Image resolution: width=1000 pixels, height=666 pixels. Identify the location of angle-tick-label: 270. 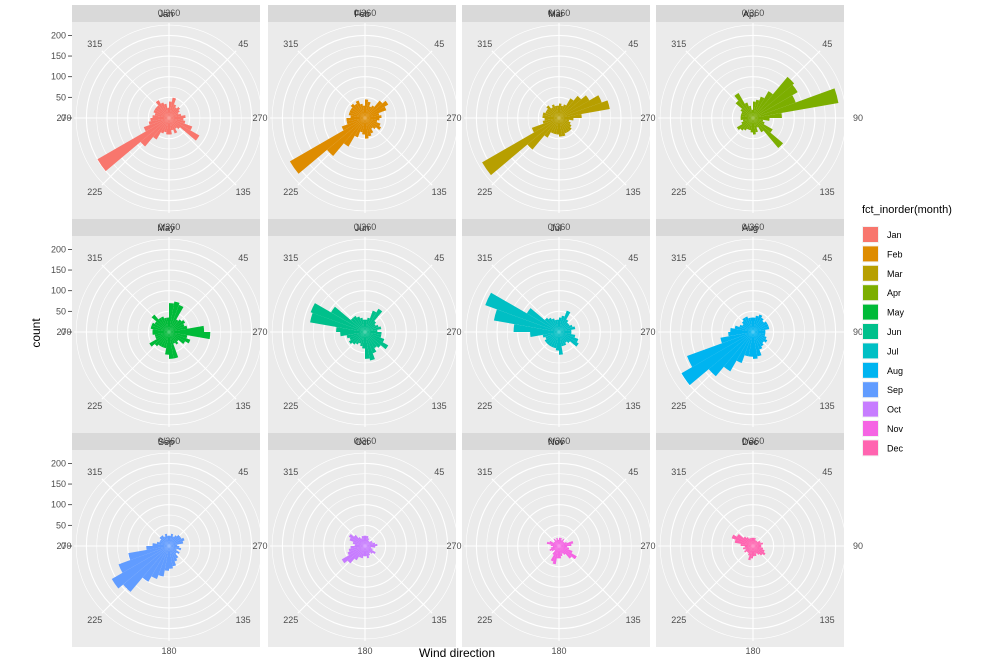
(259, 118).